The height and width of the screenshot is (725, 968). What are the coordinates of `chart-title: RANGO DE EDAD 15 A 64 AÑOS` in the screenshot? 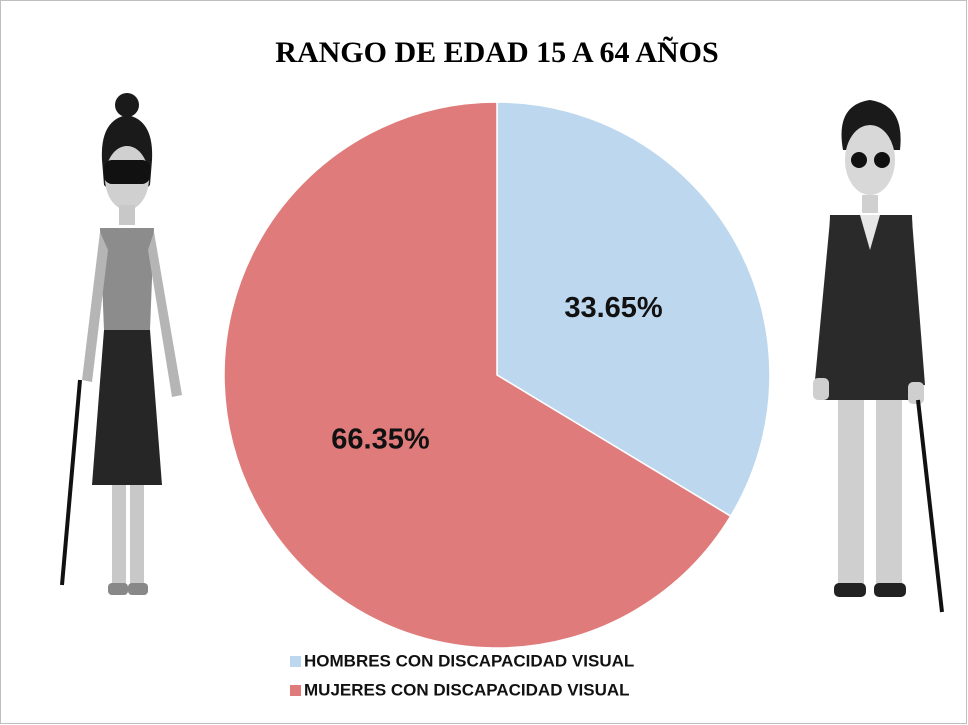 It's located at (496, 52).